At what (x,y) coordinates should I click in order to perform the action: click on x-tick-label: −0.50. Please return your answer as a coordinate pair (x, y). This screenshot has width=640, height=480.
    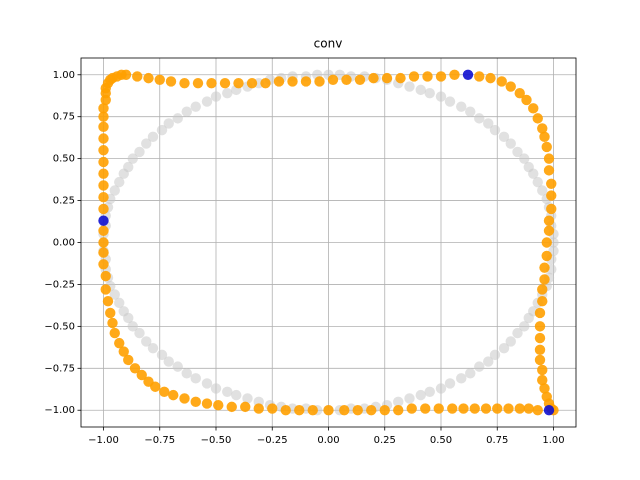
    Looking at the image, I should click on (216, 440).